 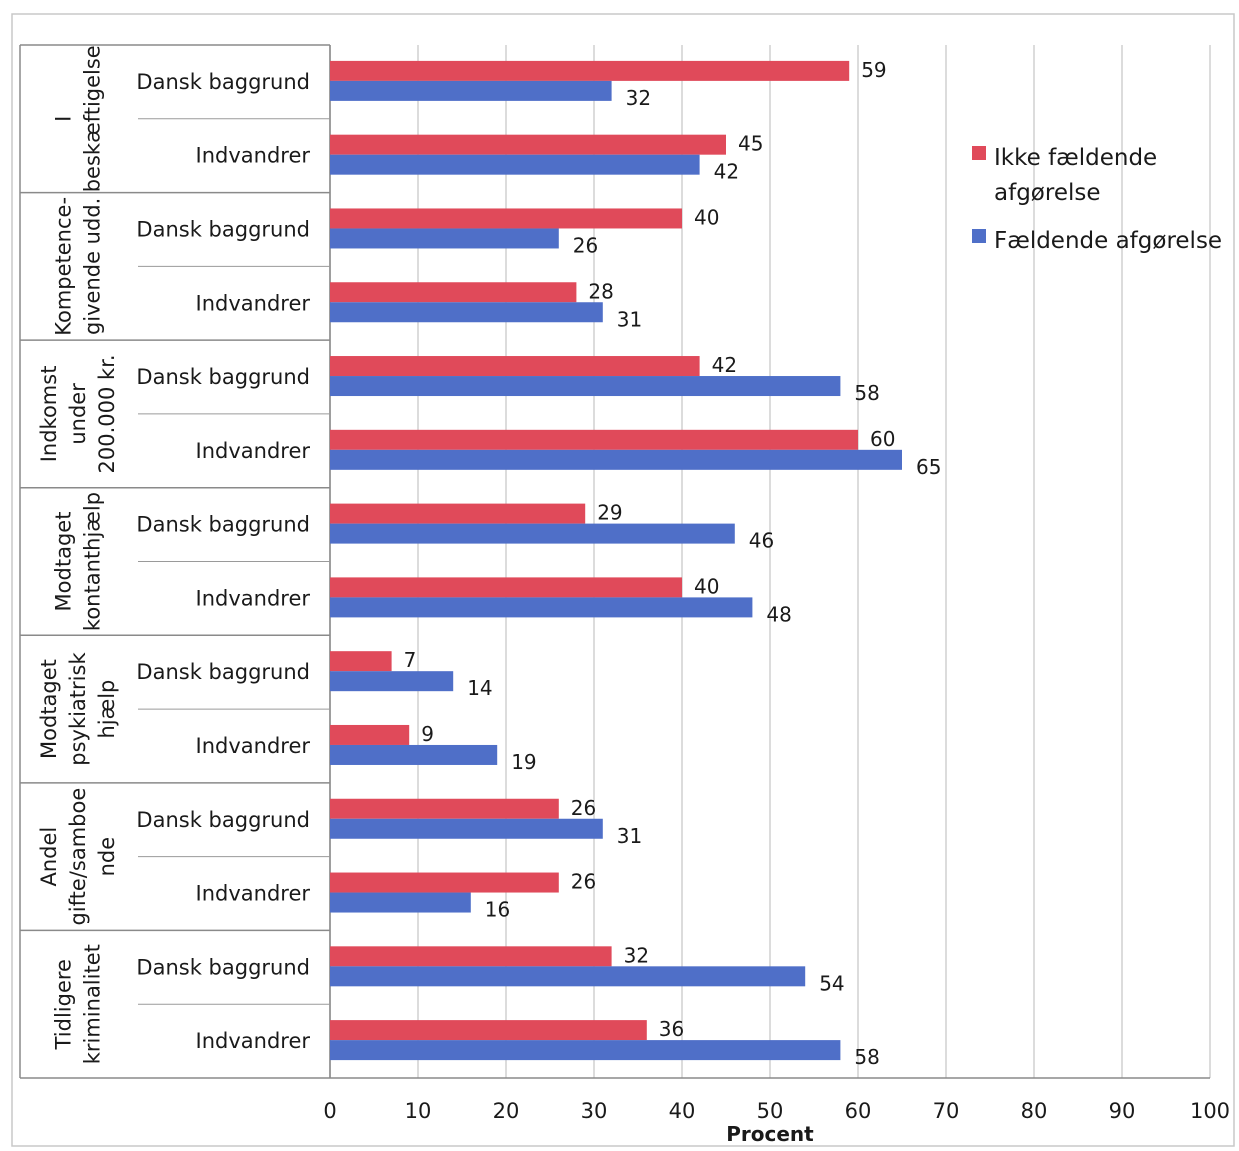 What do you see at coordinates (93, 561) in the screenshot?
I see `group-label-line: kontanthjælp` at bounding box center [93, 561].